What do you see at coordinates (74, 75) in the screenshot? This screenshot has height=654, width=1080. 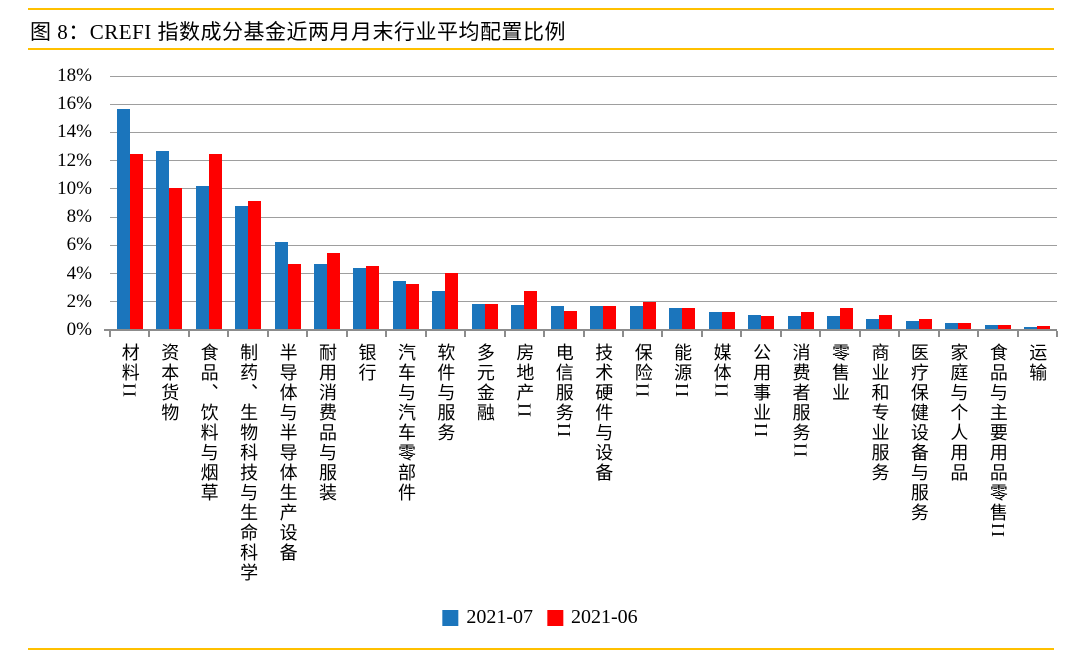 I see `y-axis-tick-label: 18%` at bounding box center [74, 75].